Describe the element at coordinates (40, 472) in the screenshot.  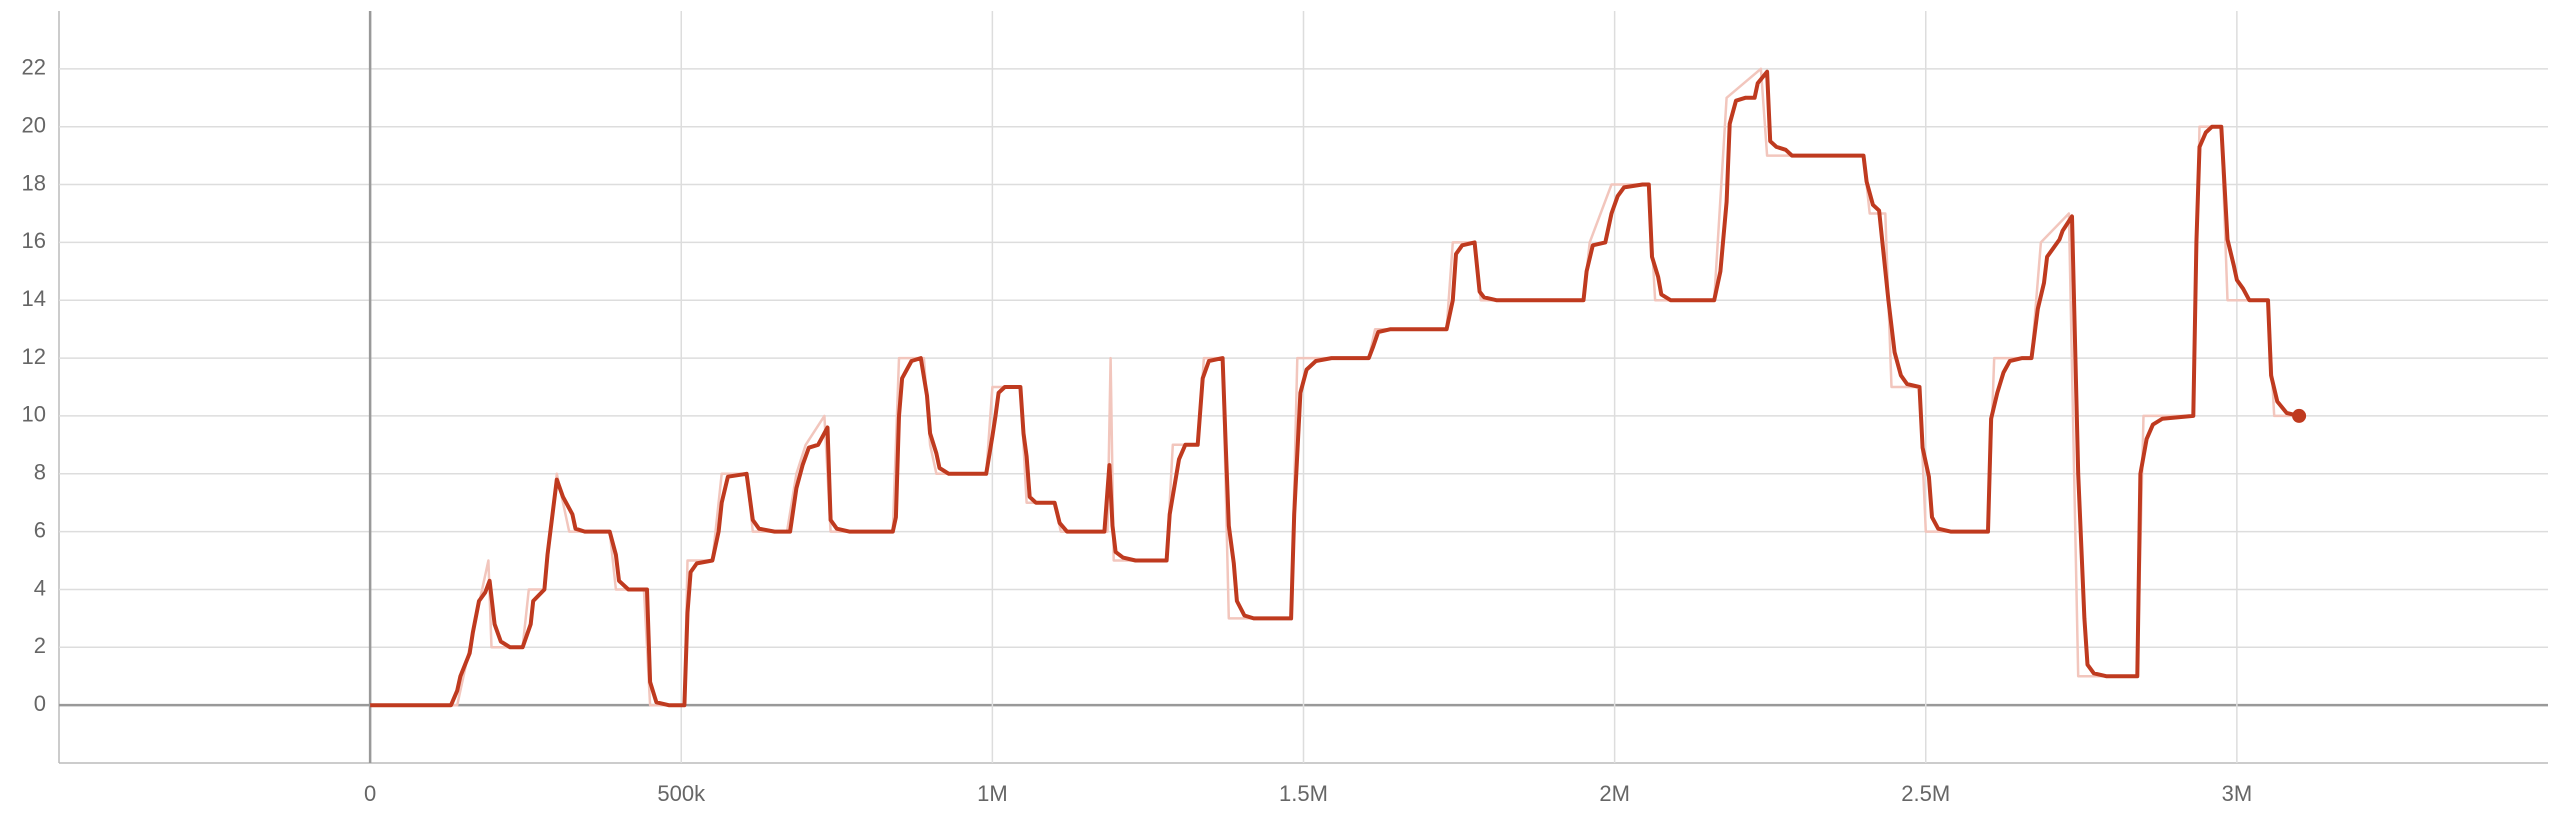
I see `y-tick-label: 8` at that location.